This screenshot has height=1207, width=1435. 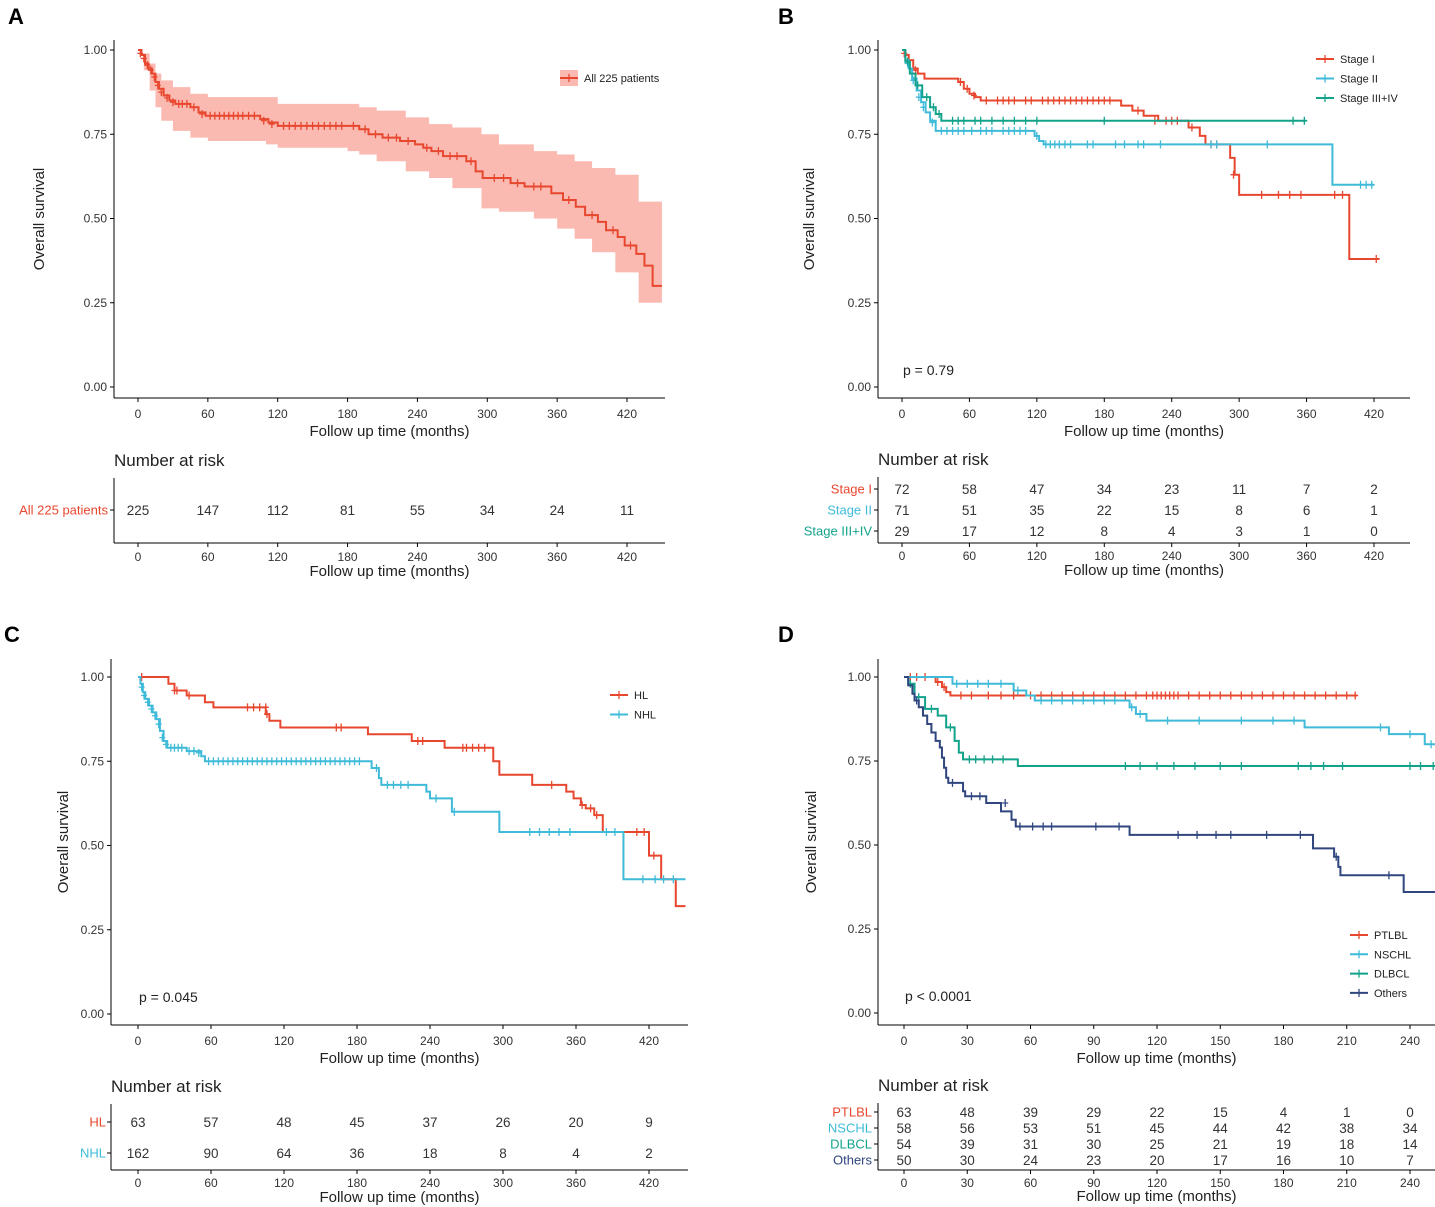 I want to click on risk-count: 2, so click(x=649, y=1153).